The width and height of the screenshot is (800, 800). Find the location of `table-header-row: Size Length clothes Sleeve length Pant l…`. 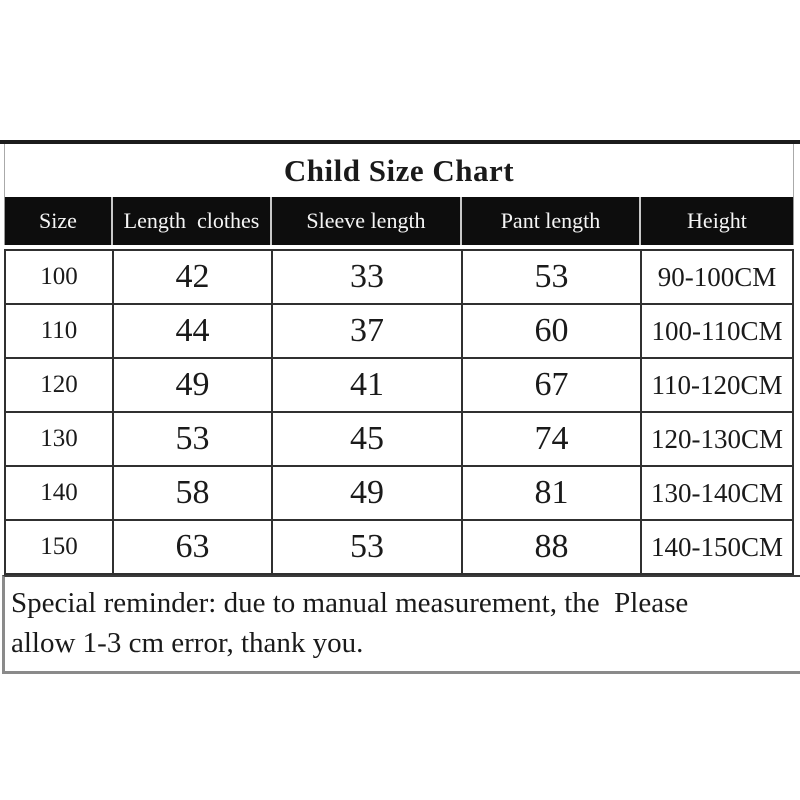

table-header-row: Size Length clothes Sleeve length Pant l… is located at coordinates (399, 221).